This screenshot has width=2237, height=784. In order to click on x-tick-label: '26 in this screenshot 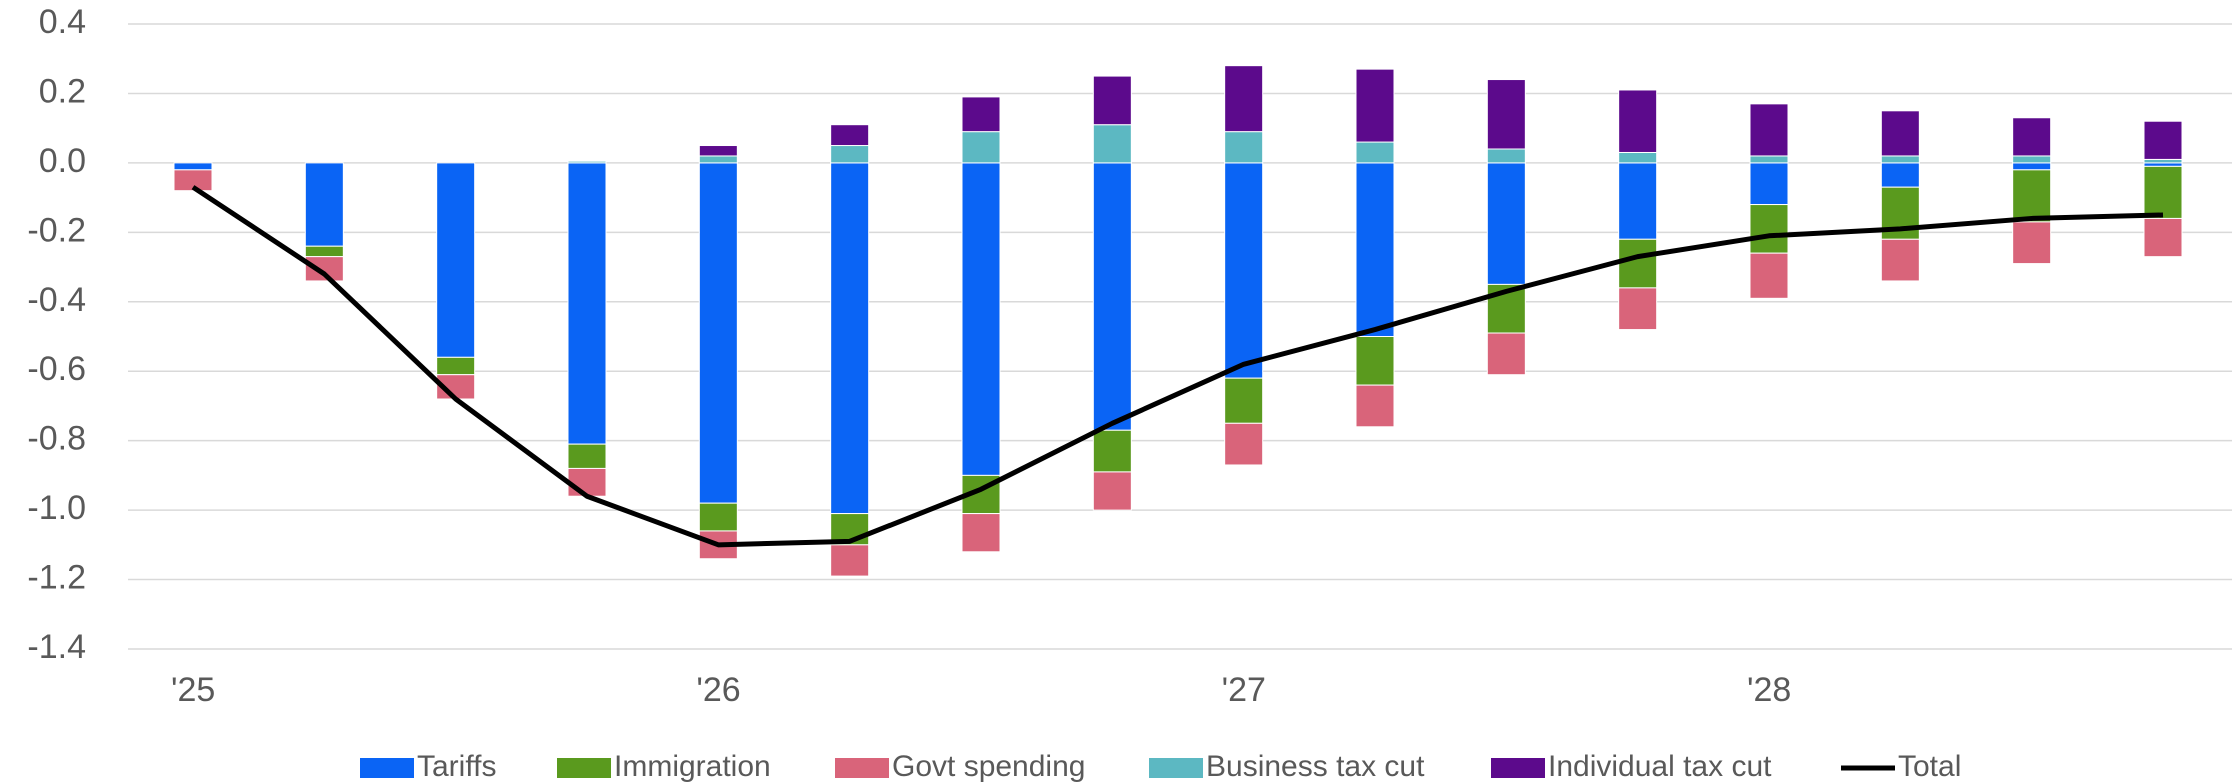, I will do `click(718, 690)`.